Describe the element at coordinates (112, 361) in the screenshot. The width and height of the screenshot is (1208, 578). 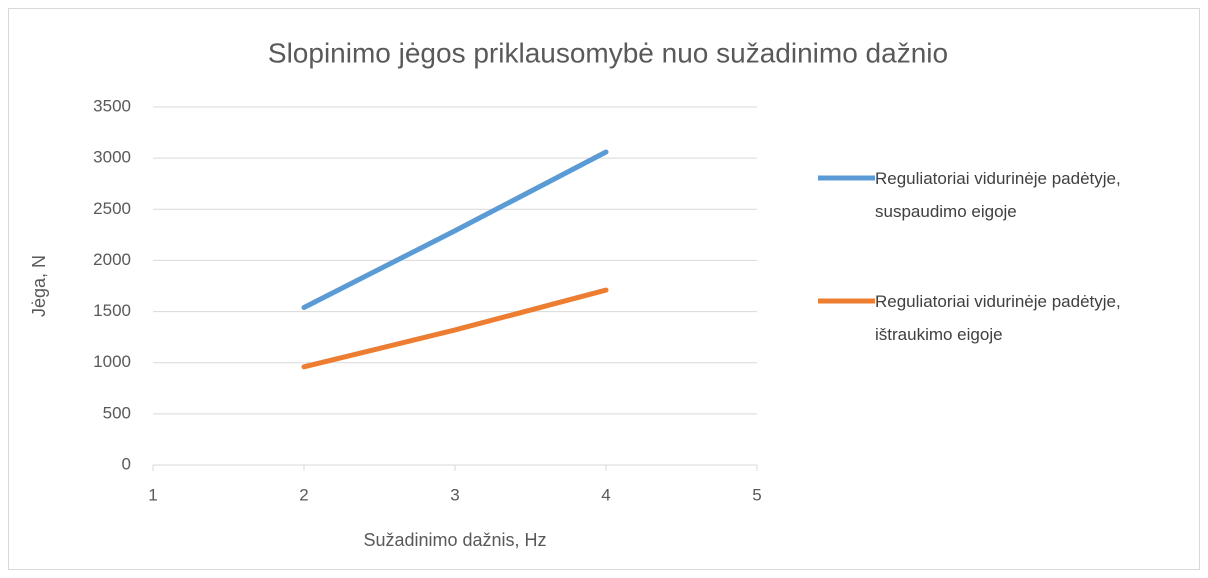
I see `y-tick-label: 1000` at that location.